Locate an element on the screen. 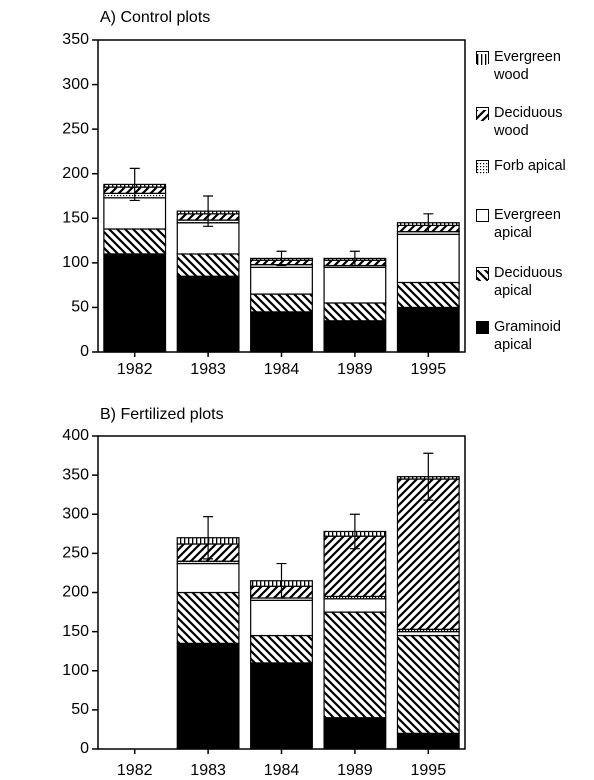  legend-label: Graminoid apical is located at coordinates (527, 336).